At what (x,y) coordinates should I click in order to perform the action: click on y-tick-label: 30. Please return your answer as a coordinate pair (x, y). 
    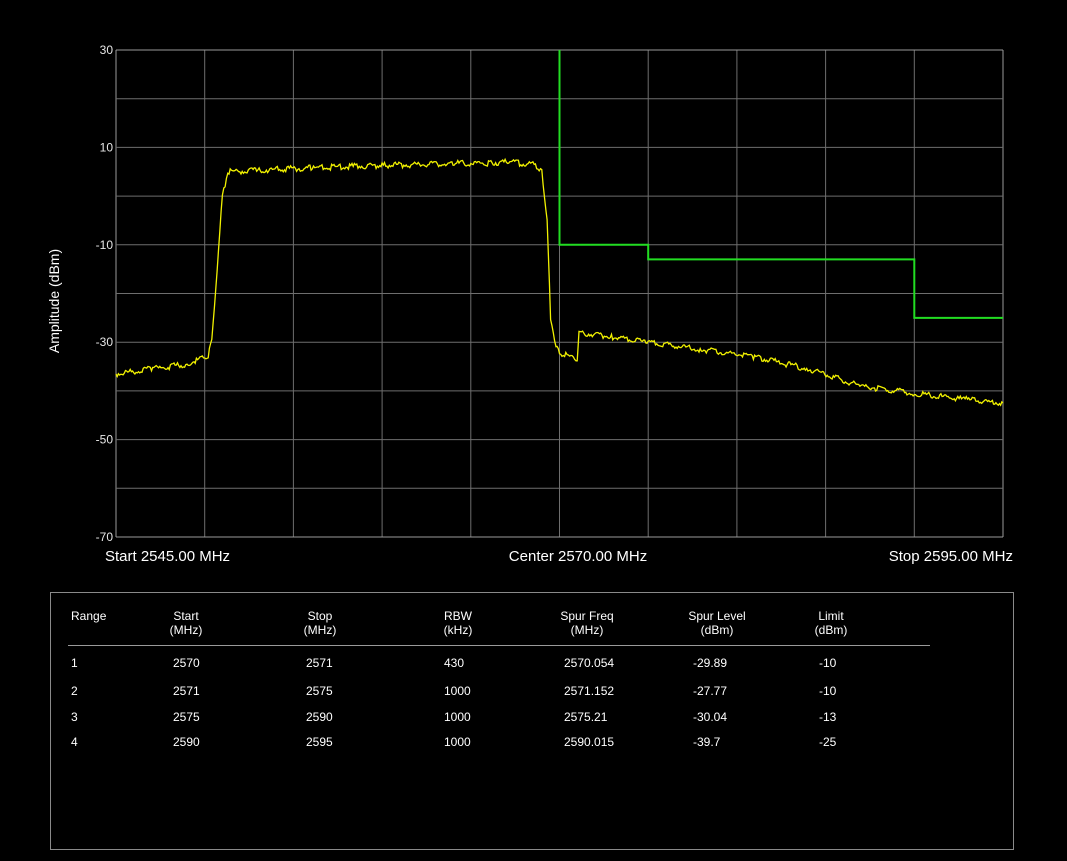
    Looking at the image, I should click on (107, 50).